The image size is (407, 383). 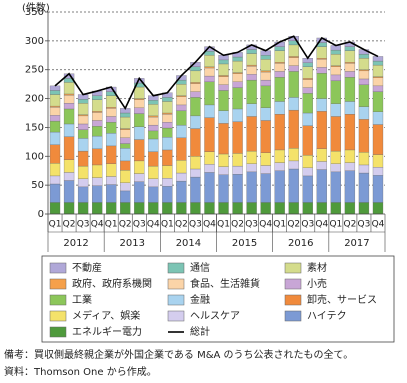 I want to click on year-label: 2012, so click(x=75, y=243).